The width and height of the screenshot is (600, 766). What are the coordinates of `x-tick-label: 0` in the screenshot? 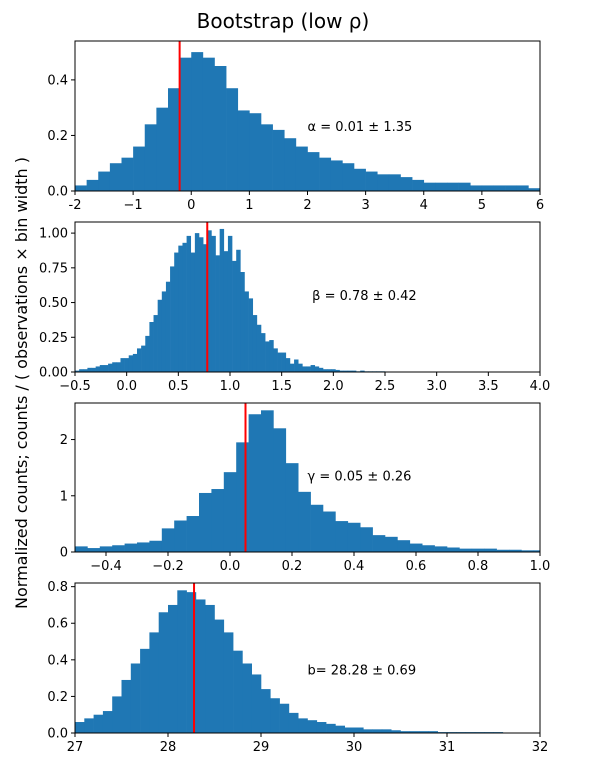 It's located at (191, 205).